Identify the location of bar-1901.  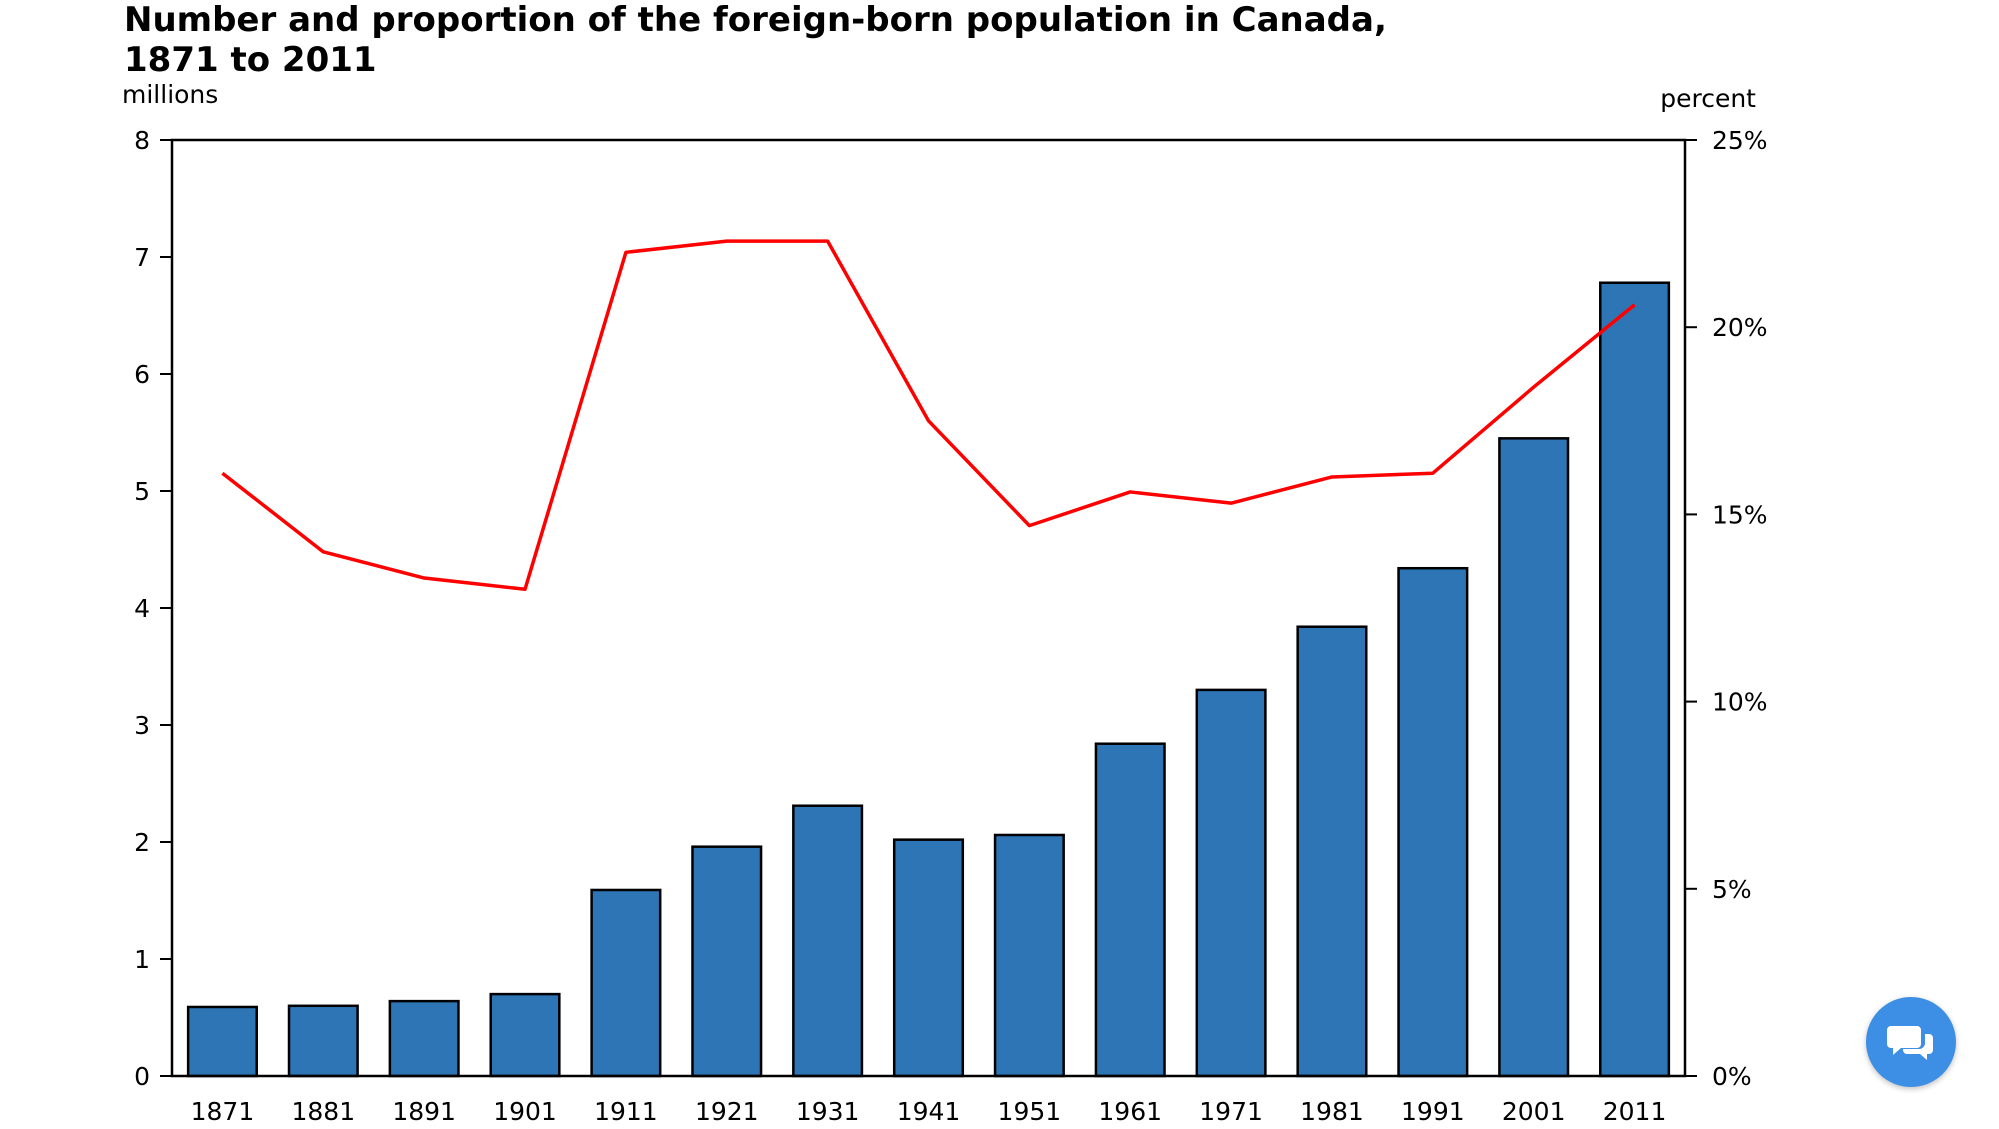
(525, 1035).